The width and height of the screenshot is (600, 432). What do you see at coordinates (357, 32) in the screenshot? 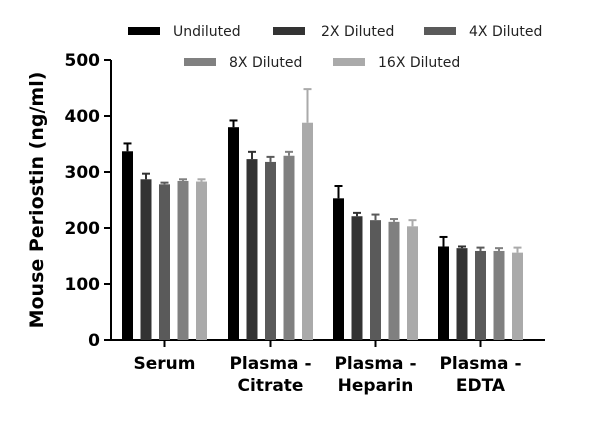
I see `legend-label: 2X Diluted` at bounding box center [357, 32].